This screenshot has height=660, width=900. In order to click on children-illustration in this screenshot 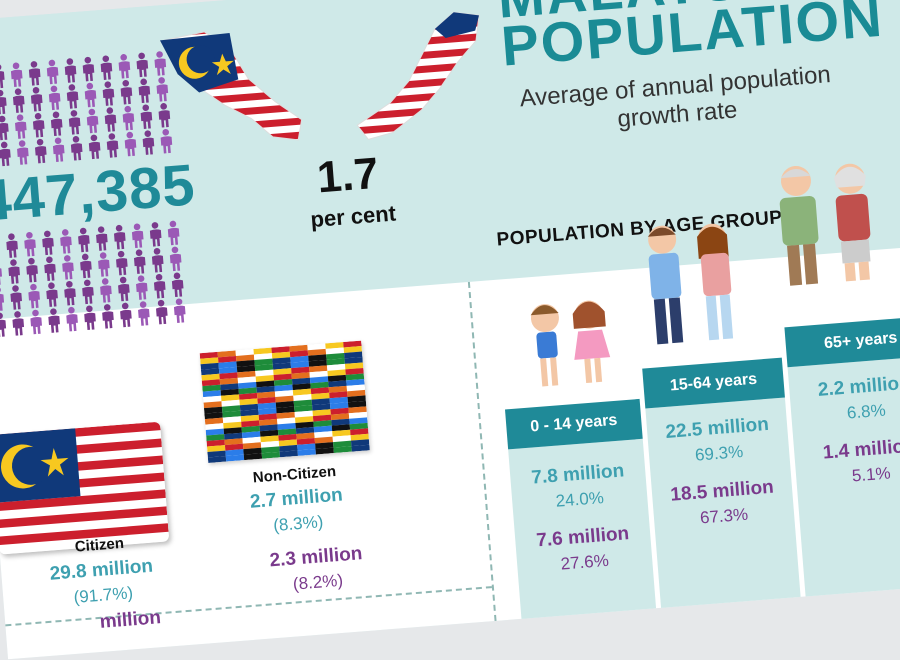, I will do `click(570, 343)`.